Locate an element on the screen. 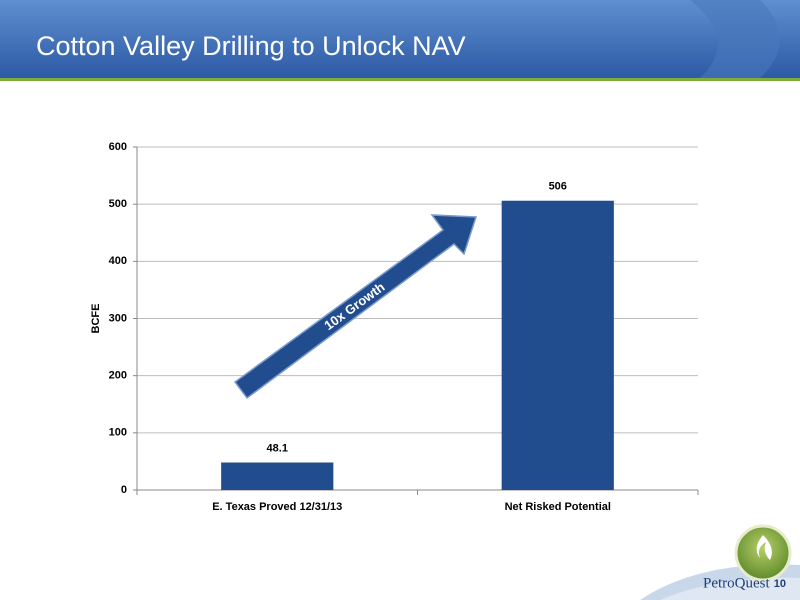  logo-flame is located at coordinates (764, 547).